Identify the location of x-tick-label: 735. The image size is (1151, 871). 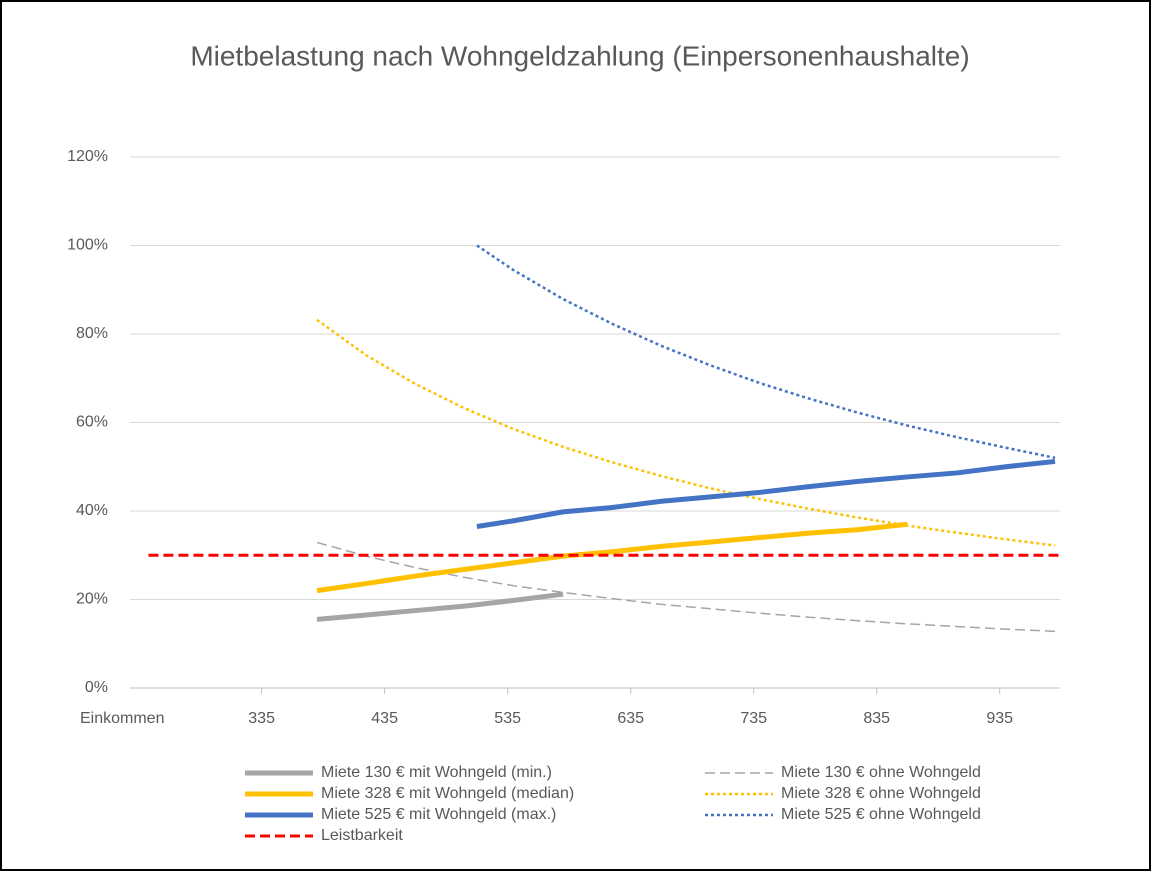
(753, 718).